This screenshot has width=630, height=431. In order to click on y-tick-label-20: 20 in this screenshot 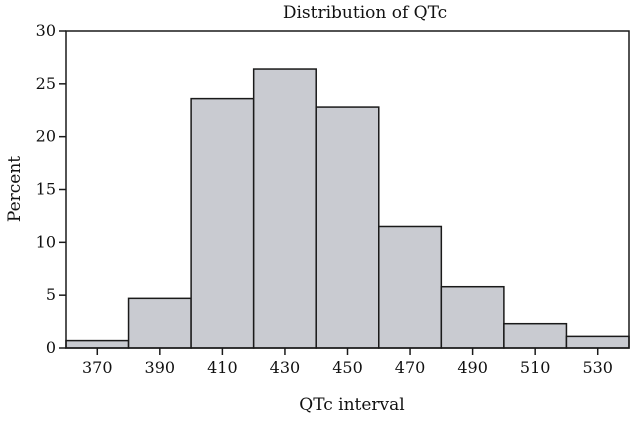, I will do `click(46, 136)`.